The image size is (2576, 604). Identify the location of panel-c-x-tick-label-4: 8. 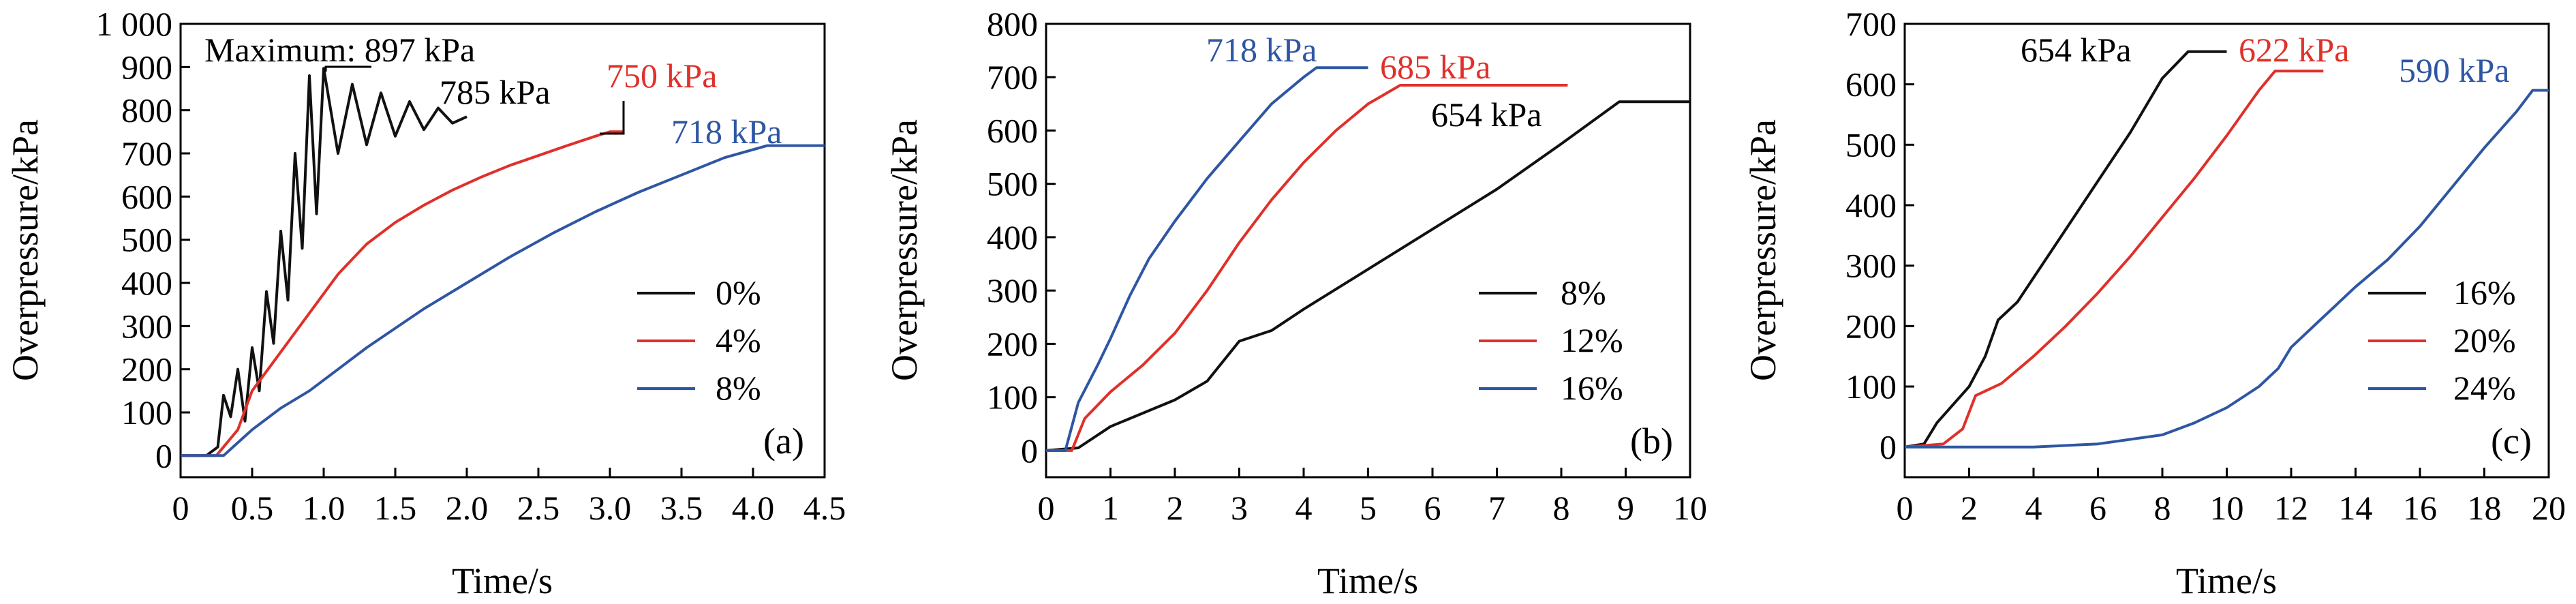
(2162, 508).